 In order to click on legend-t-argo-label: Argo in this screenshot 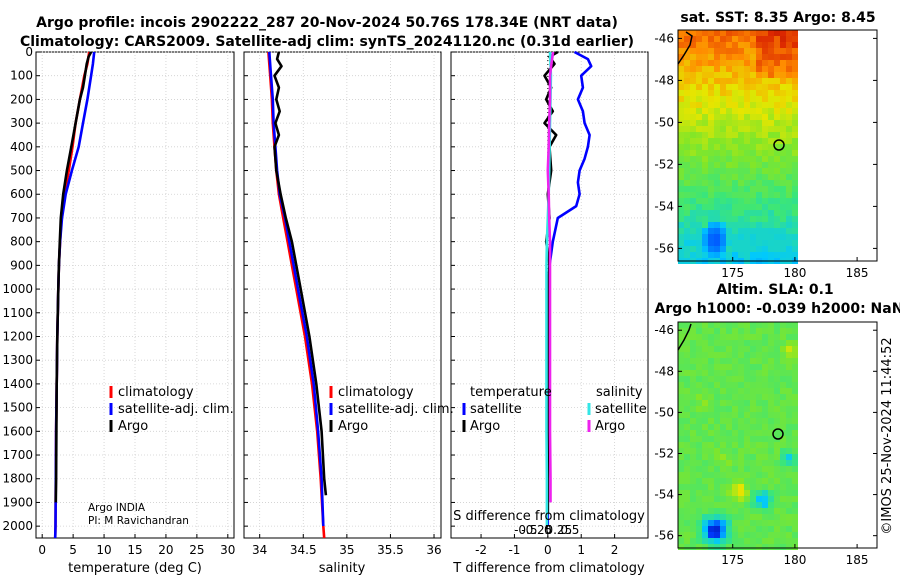, I will do `click(485, 426)`.